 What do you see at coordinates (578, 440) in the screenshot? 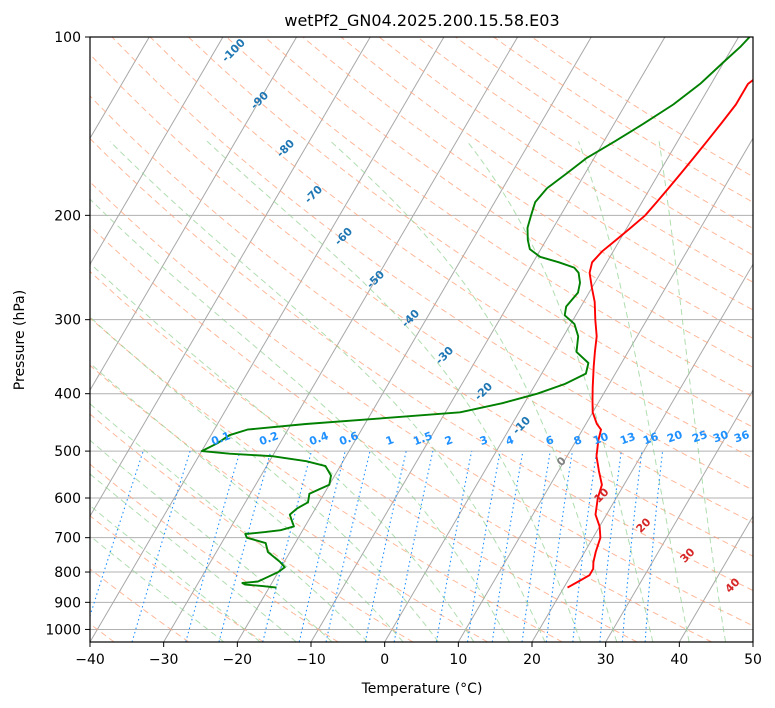
I see `mixing-ratio-label: 8` at bounding box center [578, 440].